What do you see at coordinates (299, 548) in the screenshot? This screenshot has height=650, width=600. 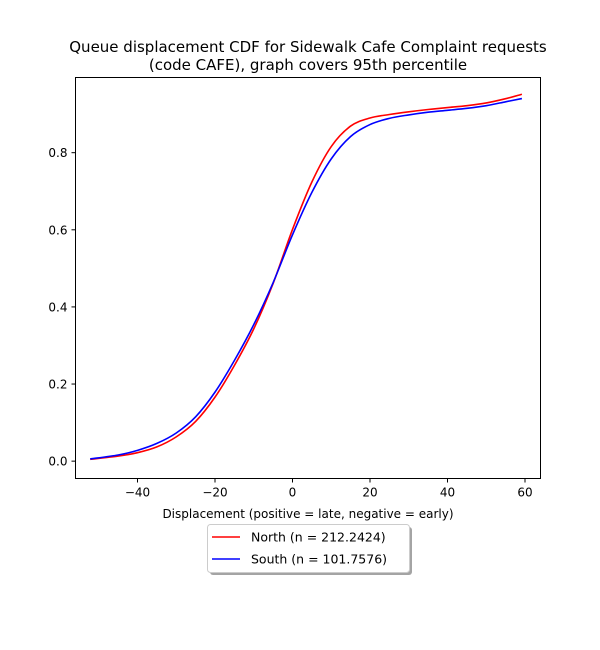 I see `legend-items: North (n = 212.2424) South (n = 101.7576)` at bounding box center [299, 548].